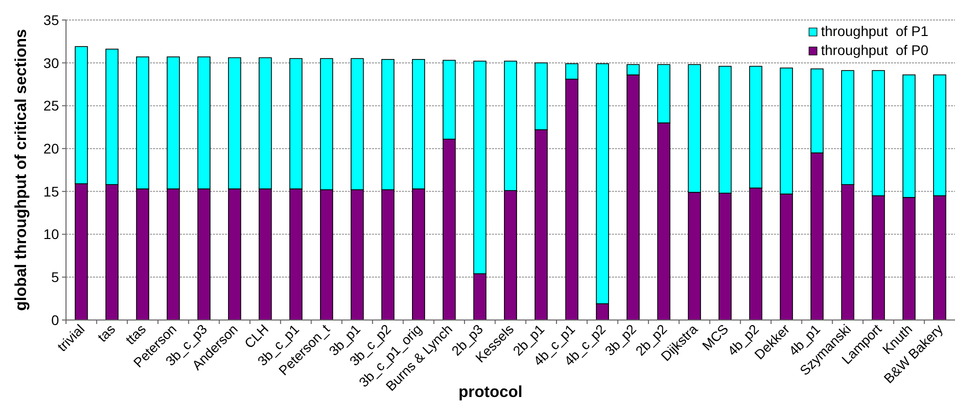  Describe the element at coordinates (51, 20) in the screenshot. I see `y-tick-label: 35` at that location.